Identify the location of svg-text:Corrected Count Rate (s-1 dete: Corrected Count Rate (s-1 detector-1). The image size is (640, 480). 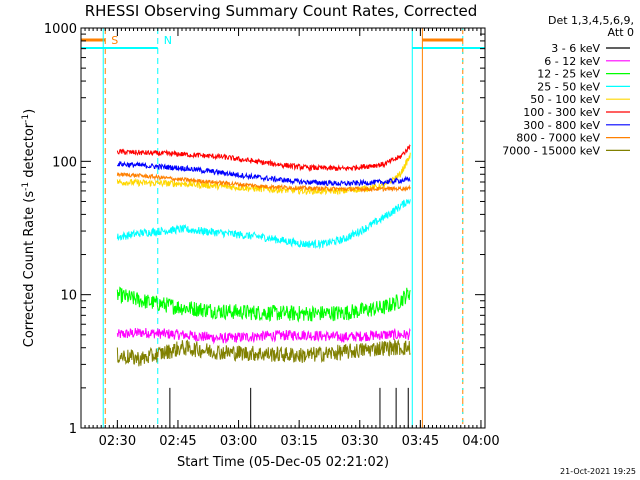
(29, 228).